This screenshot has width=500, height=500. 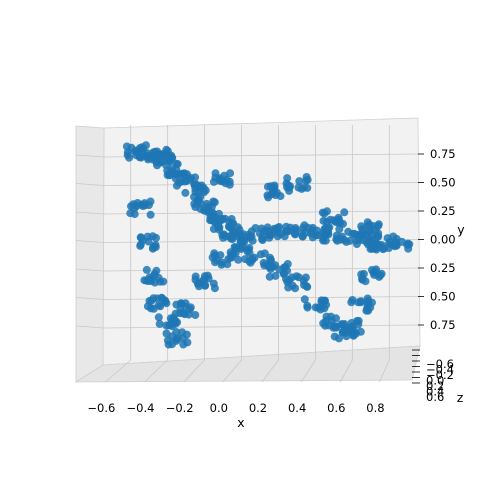 What do you see at coordinates (219, 408) in the screenshot?
I see `x-tick-label: 0.0` at bounding box center [219, 408].